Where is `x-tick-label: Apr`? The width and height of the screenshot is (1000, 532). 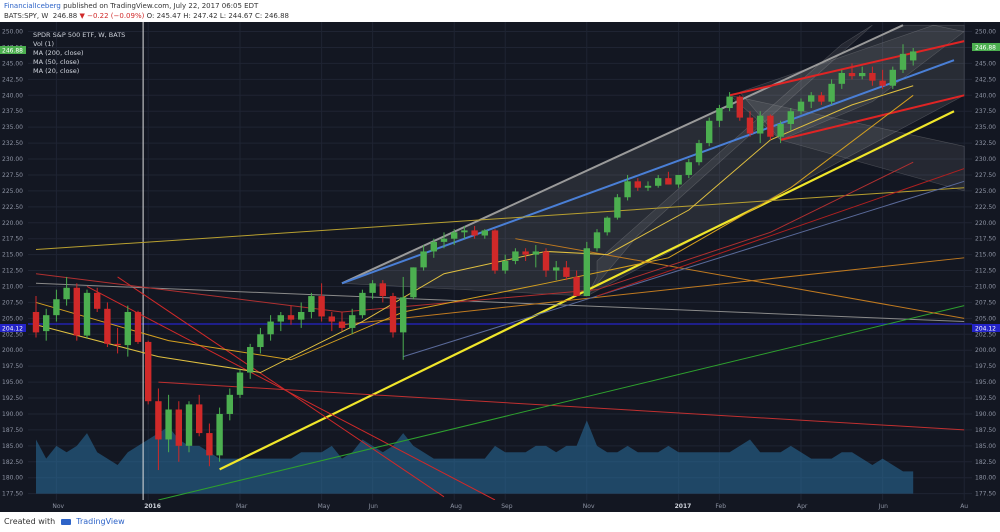
x-tick-label: Apr is located at coordinates (802, 506).